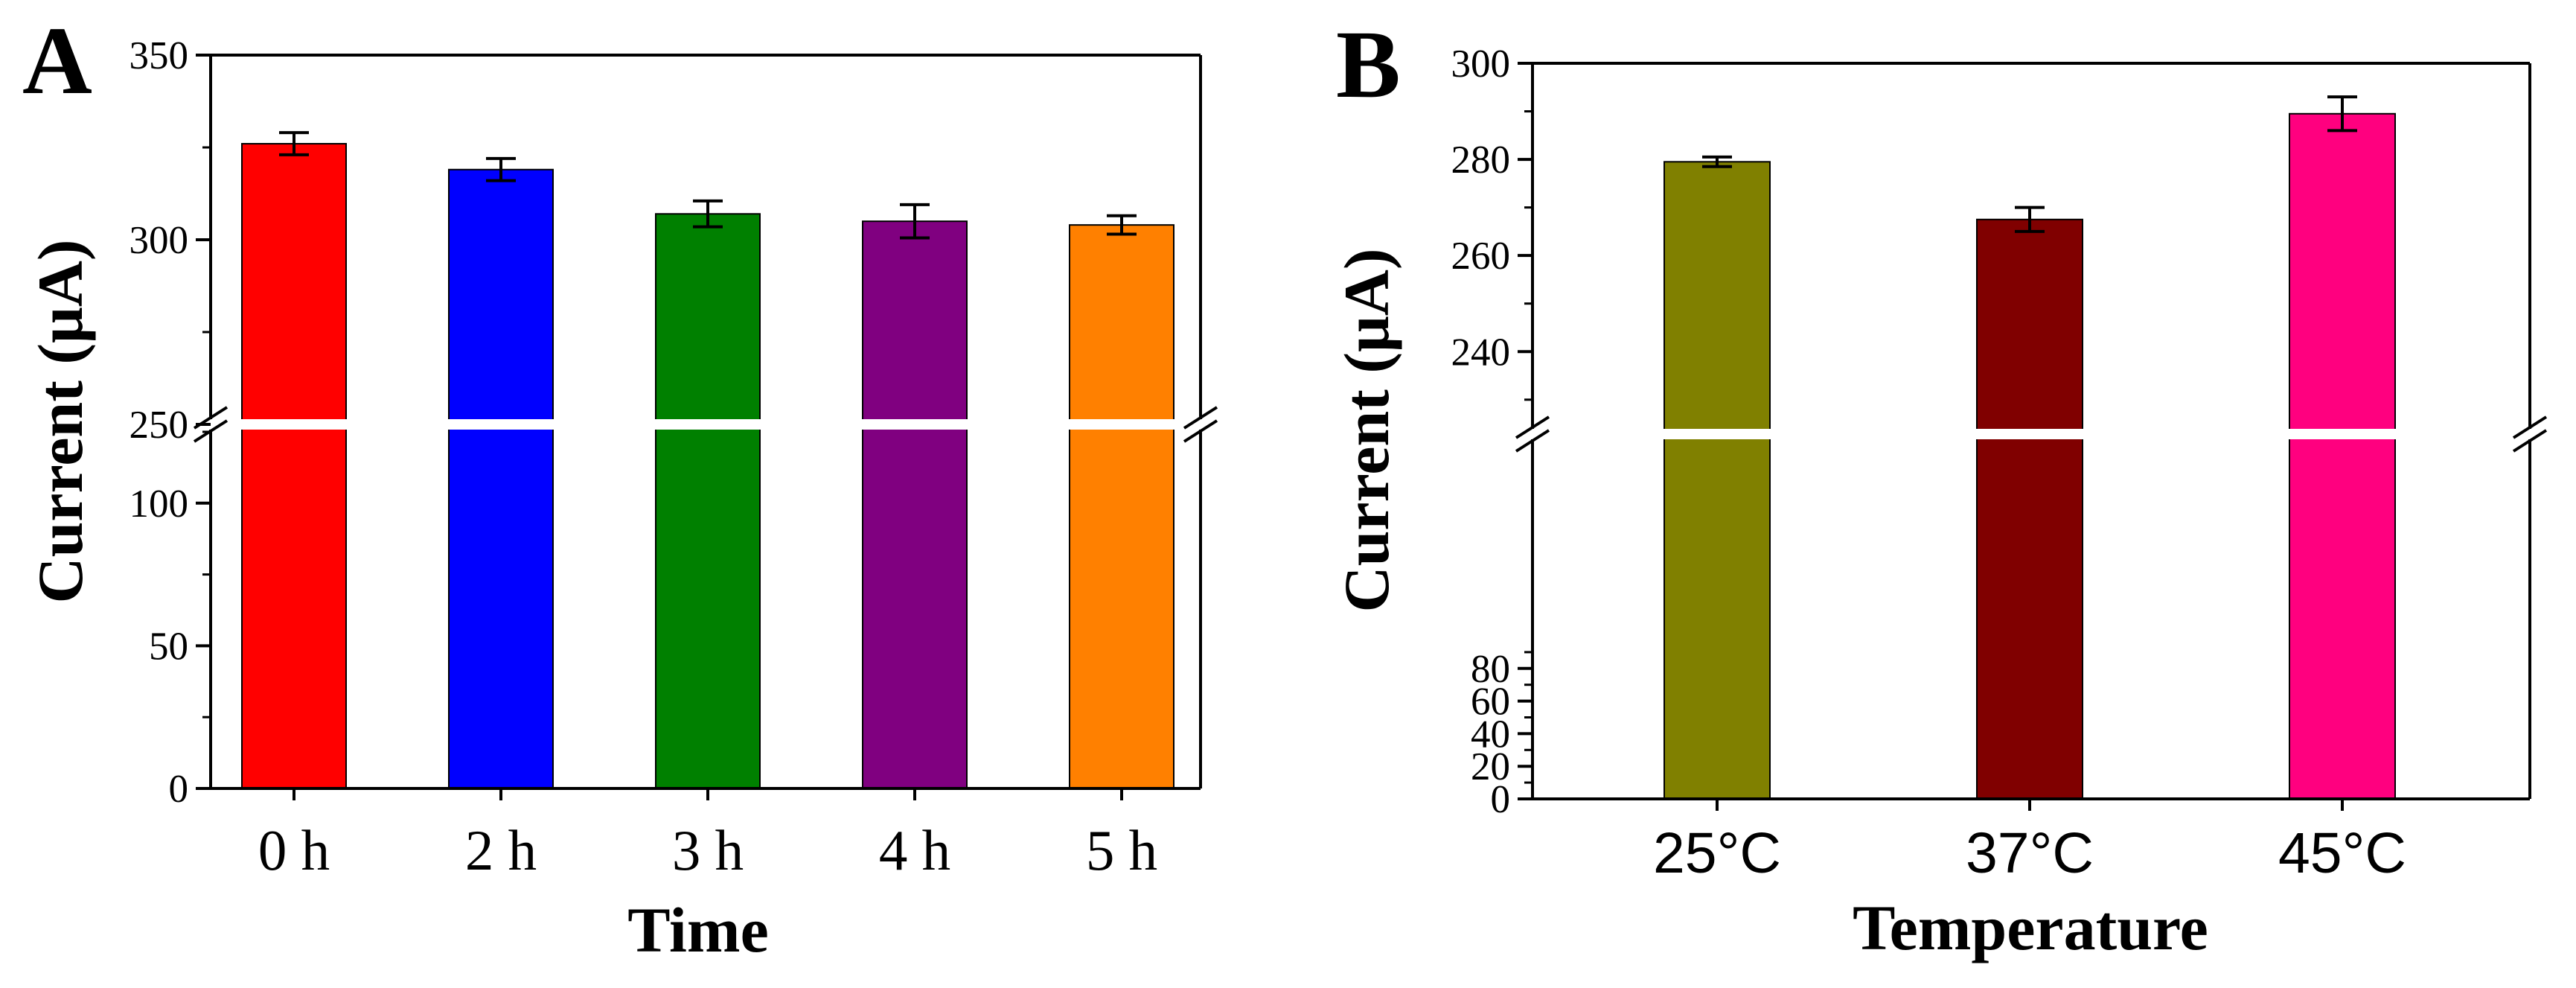 The width and height of the screenshot is (2576, 988). I want to click on x-axis-title: Time, so click(698, 930).